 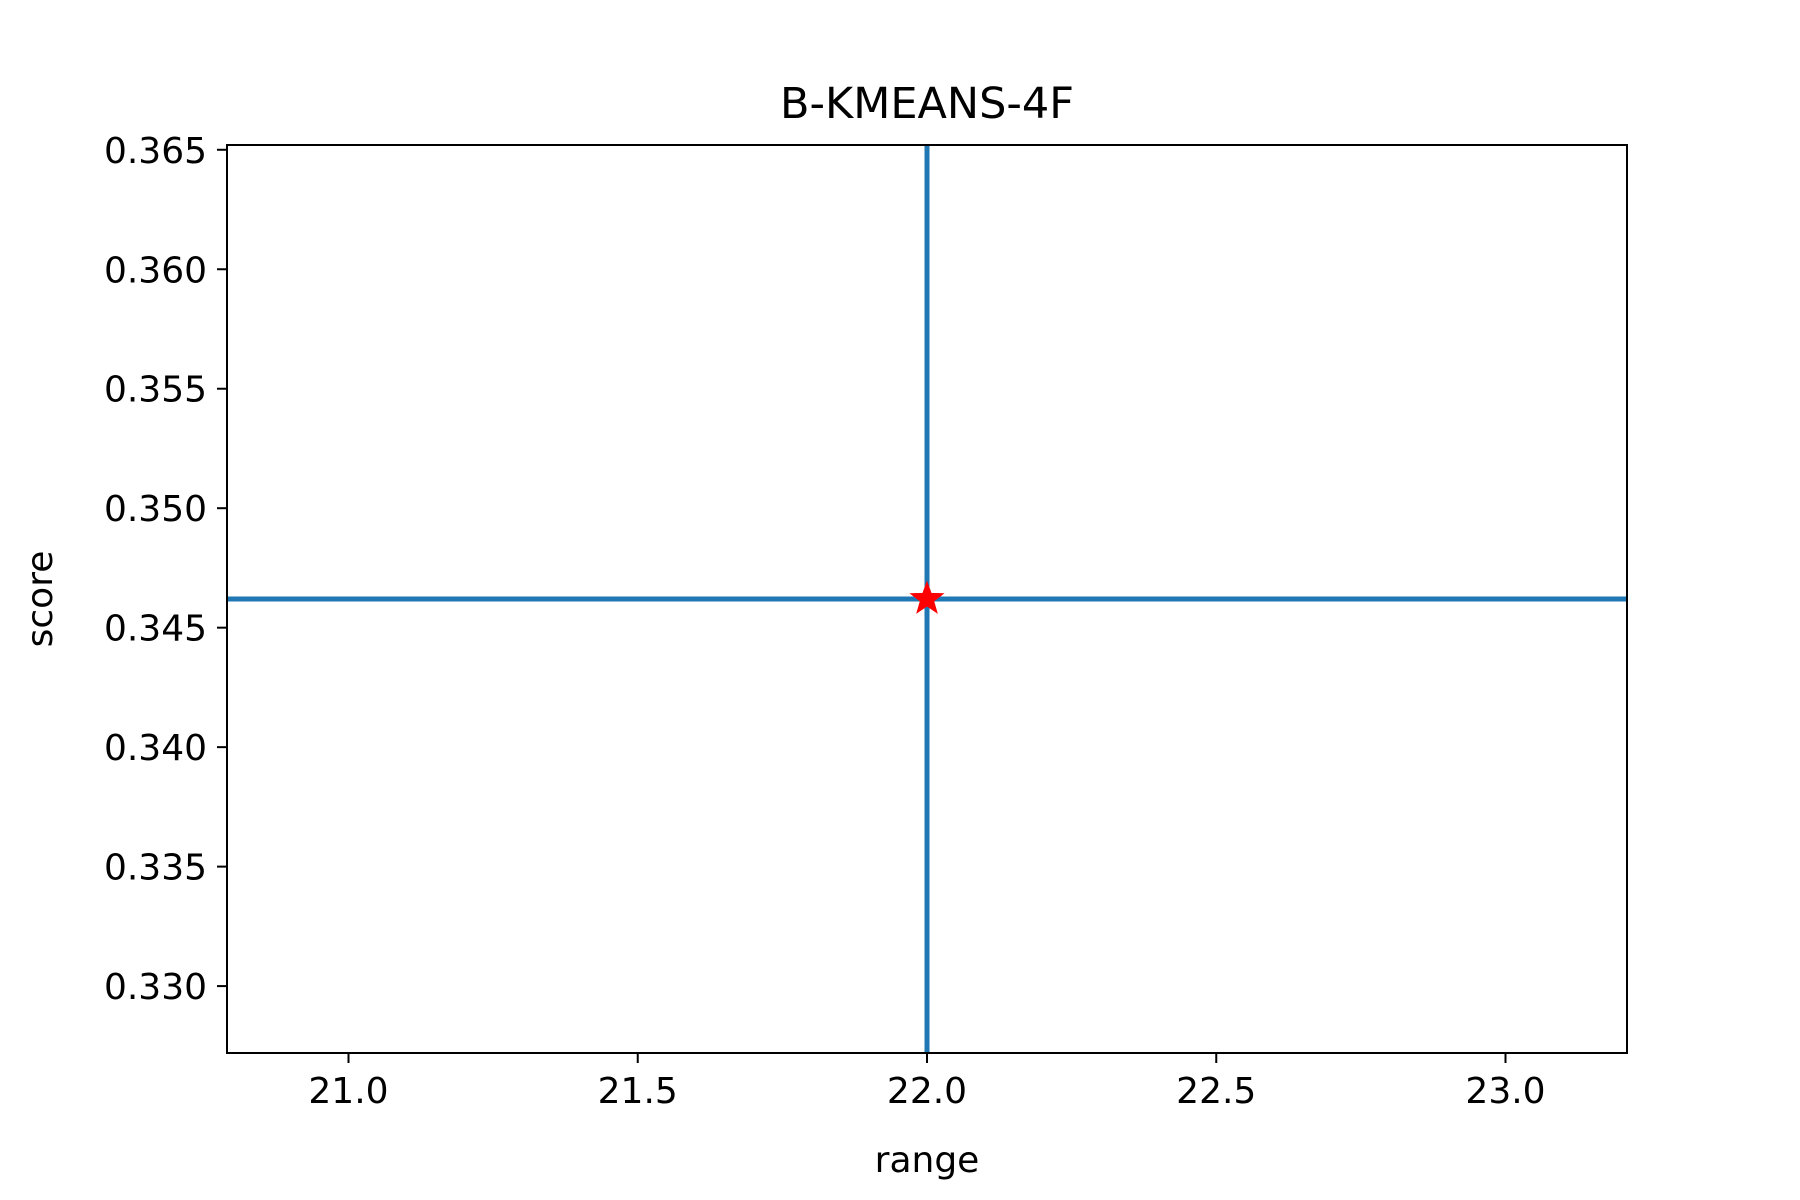 What do you see at coordinates (348, 1091) in the screenshot?
I see `x-tick-label: 21.0` at bounding box center [348, 1091].